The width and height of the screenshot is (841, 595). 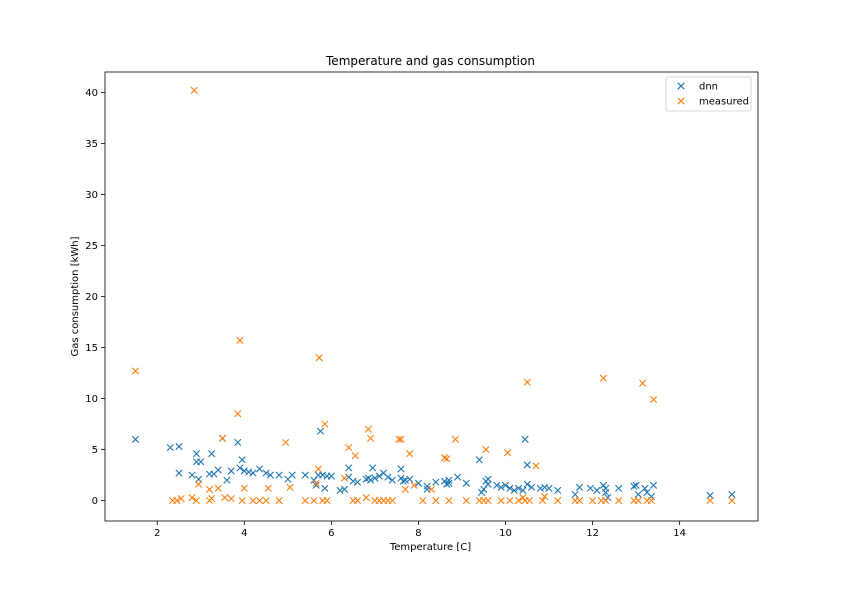 What do you see at coordinates (592, 533) in the screenshot?
I see `x-tick-label: 12` at bounding box center [592, 533].